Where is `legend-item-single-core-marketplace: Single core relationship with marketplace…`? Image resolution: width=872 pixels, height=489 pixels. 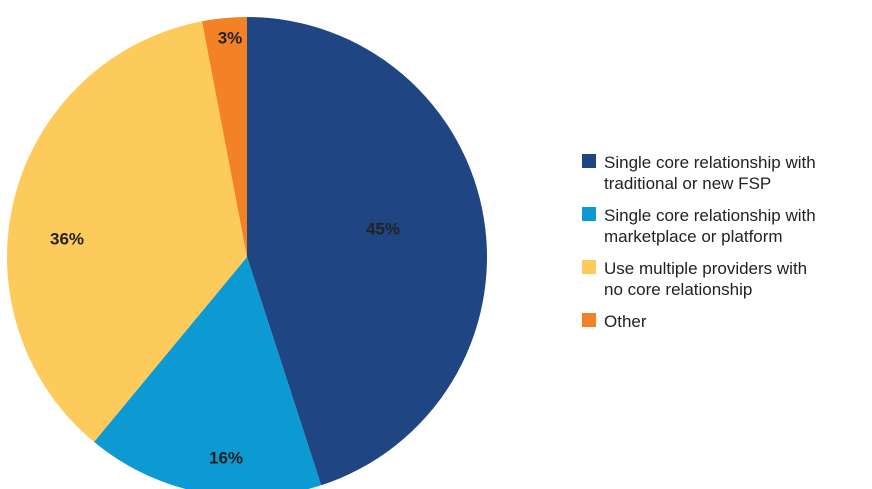 legend-item-single-core-marketplace: Single core relationship with marketplace… is located at coordinates (724, 226).